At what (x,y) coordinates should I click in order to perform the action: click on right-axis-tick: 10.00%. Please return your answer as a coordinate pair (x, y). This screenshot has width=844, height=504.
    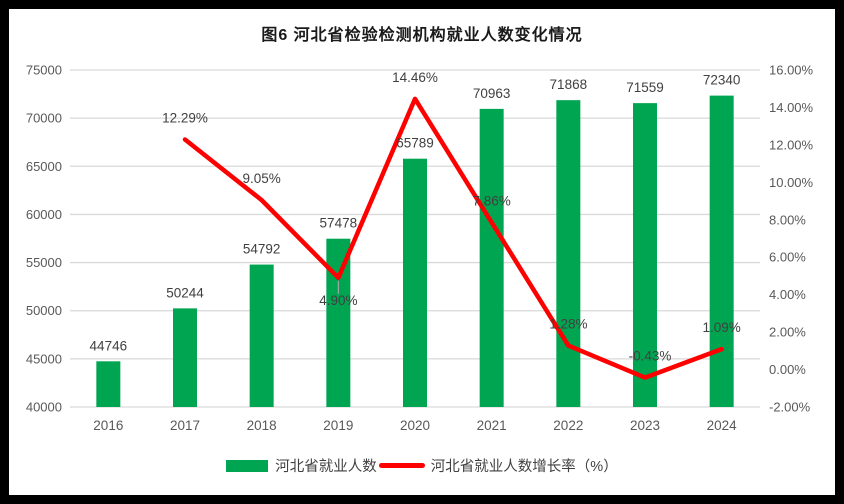
    Looking at the image, I should click on (791, 182).